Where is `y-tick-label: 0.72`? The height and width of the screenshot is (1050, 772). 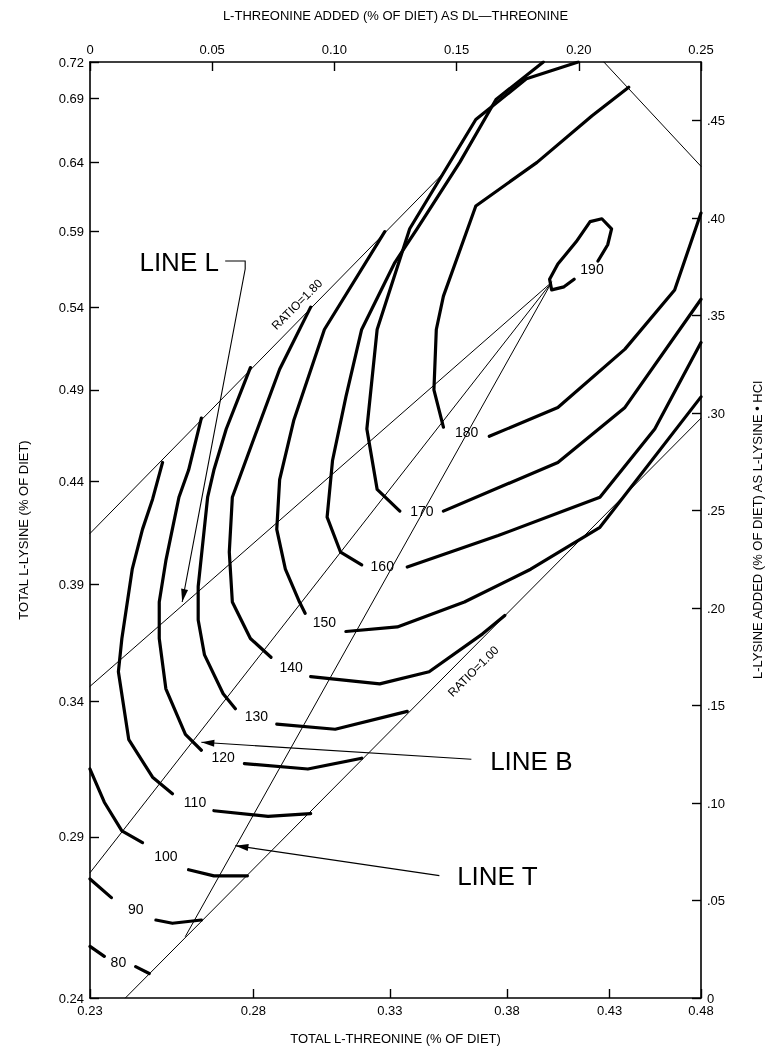
y-tick-label: 0.72 is located at coordinates (71, 62).